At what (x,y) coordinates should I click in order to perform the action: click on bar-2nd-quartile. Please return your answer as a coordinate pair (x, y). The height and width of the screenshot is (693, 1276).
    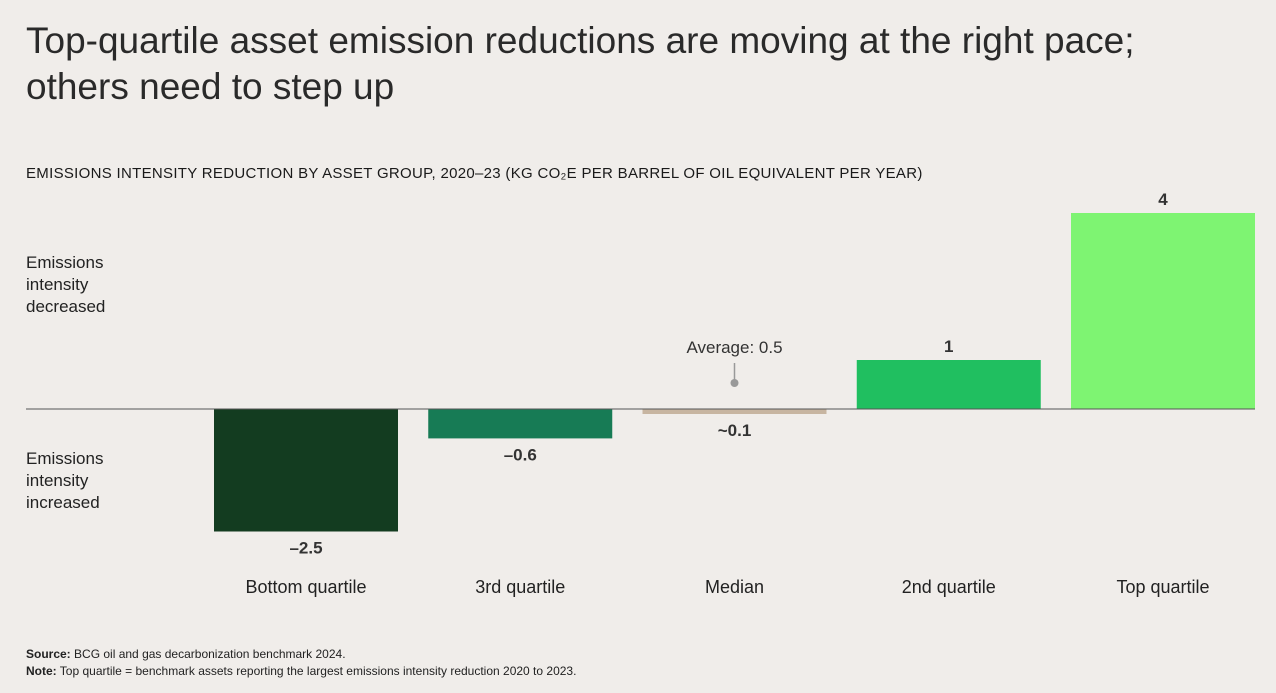
    Looking at the image, I should click on (948, 384).